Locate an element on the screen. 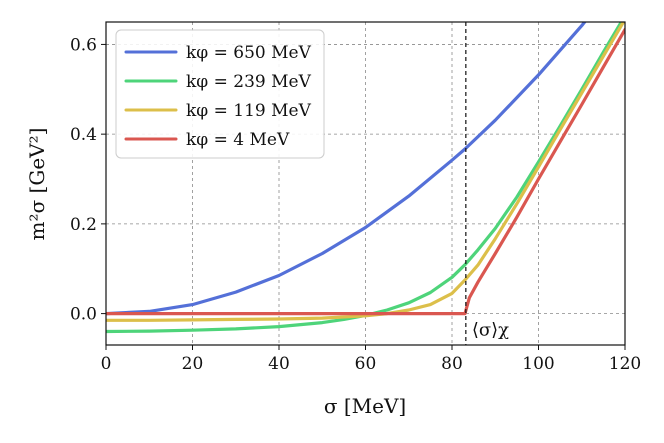 This screenshot has height=443, width=664. x-tick-label: 100 is located at coordinates (538, 364).